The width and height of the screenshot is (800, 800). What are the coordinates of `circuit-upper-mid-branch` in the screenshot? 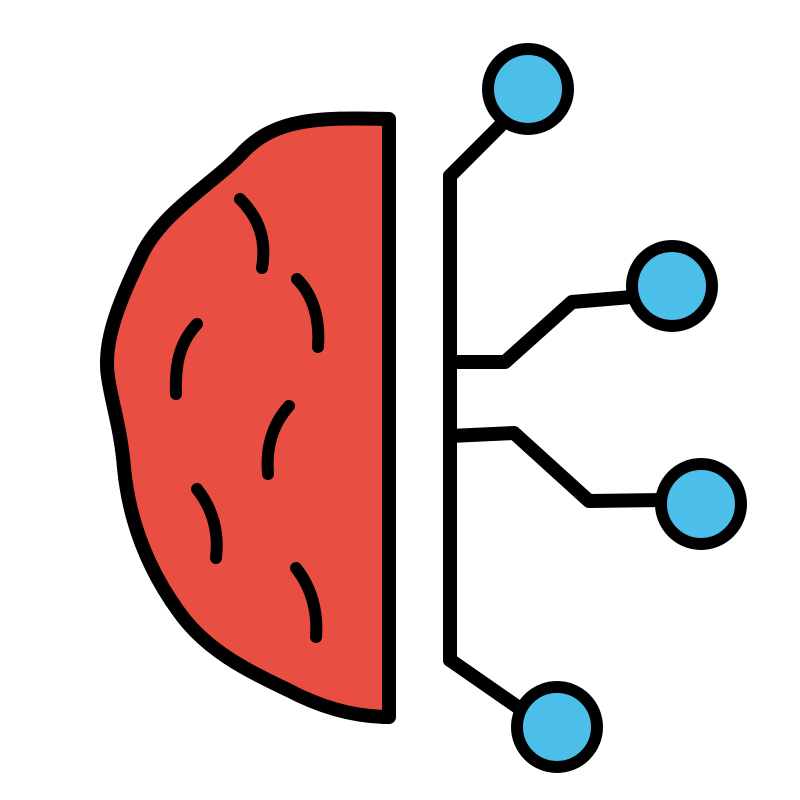 It's located at (546, 329).